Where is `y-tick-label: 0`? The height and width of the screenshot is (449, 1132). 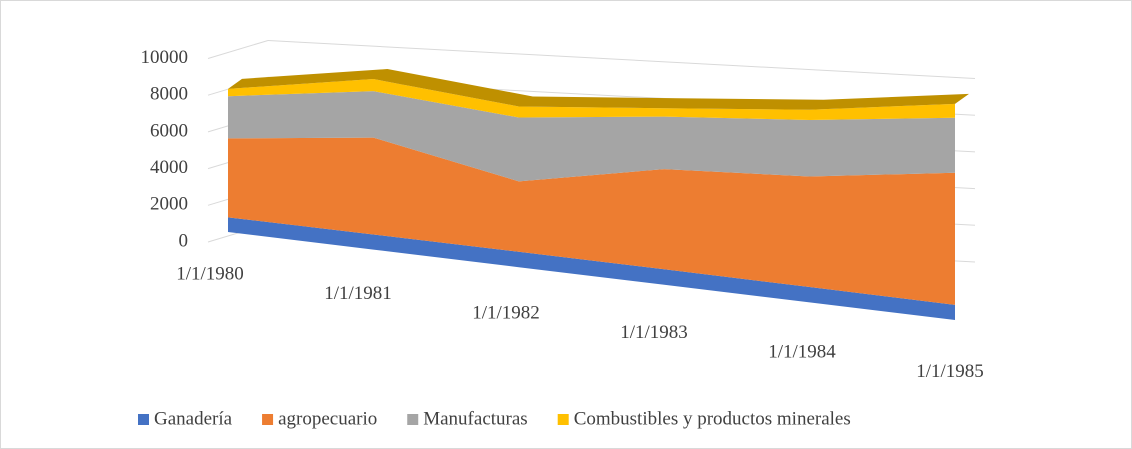
y-tick-label: 0 is located at coordinates (184, 240).